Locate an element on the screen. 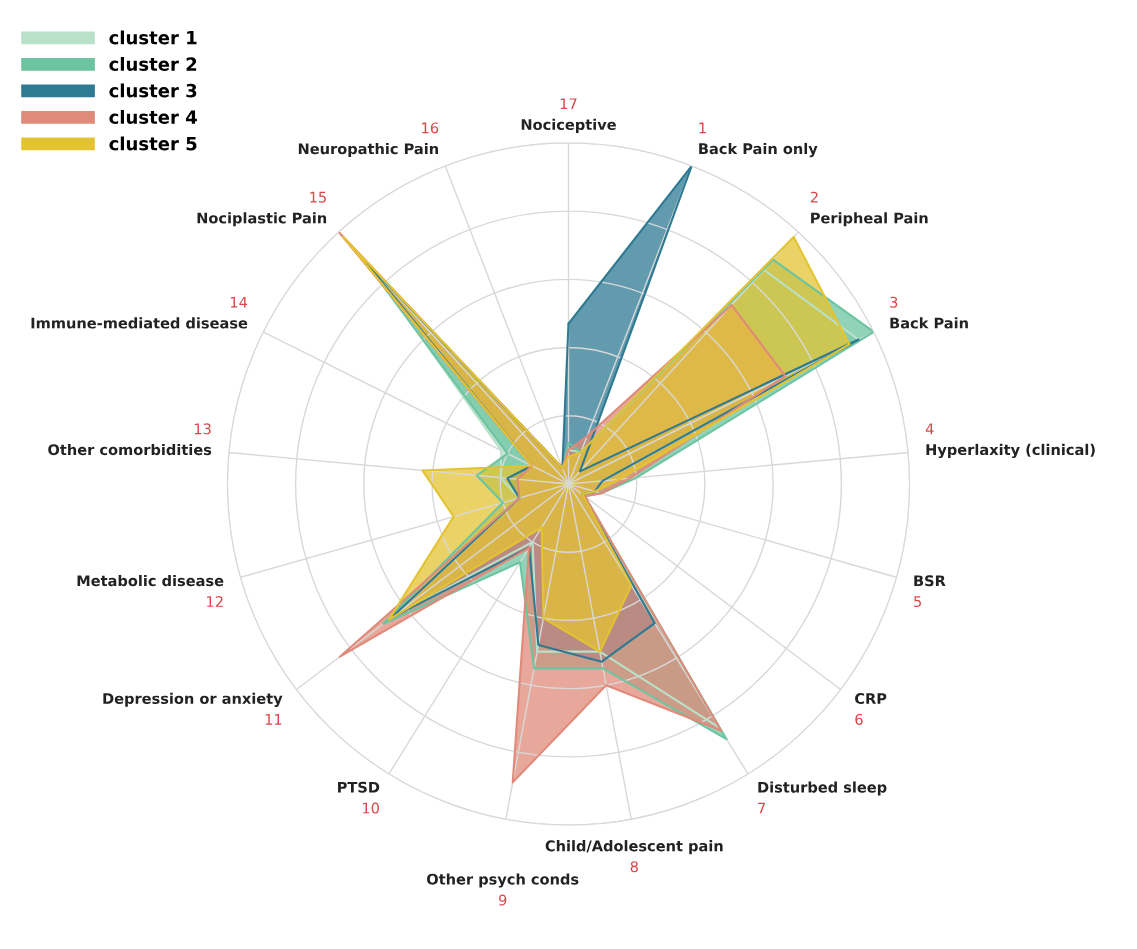 The height and width of the screenshot is (949, 1137). text: 10 is located at coordinates (371, 808).